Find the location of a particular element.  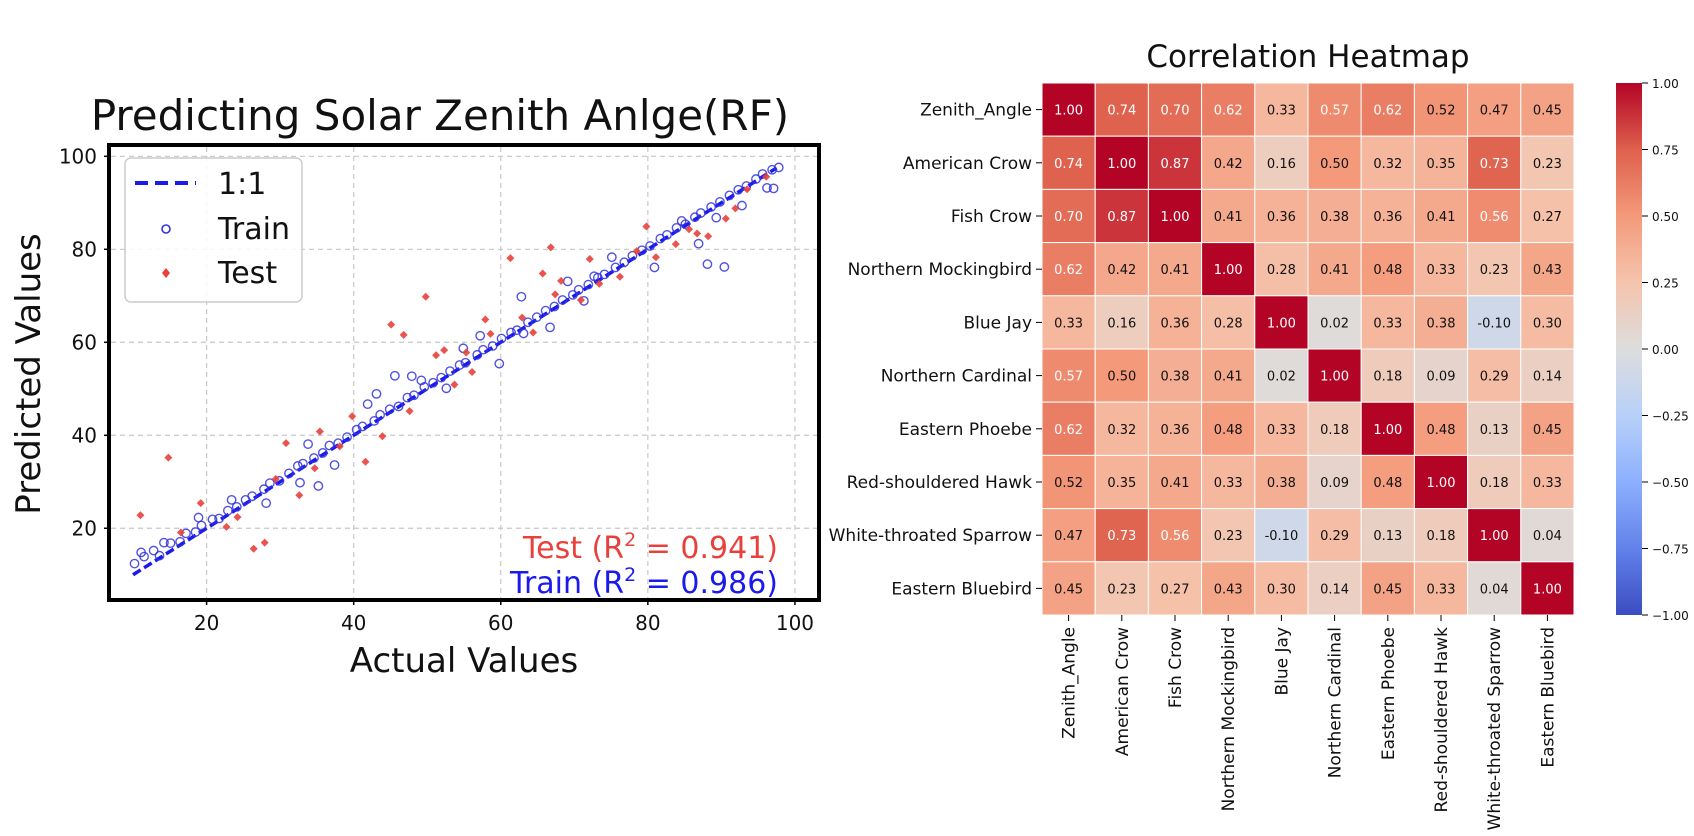

heatmap-cell-value: 0.16 is located at coordinates (1121, 323).